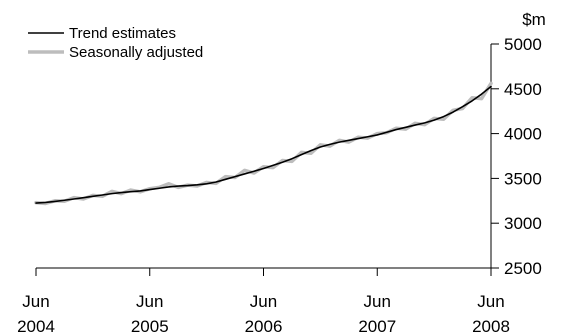 This screenshot has height=335, width=566. What do you see at coordinates (491, 326) in the screenshot?
I see `x-tick-label: 2008` at bounding box center [491, 326].